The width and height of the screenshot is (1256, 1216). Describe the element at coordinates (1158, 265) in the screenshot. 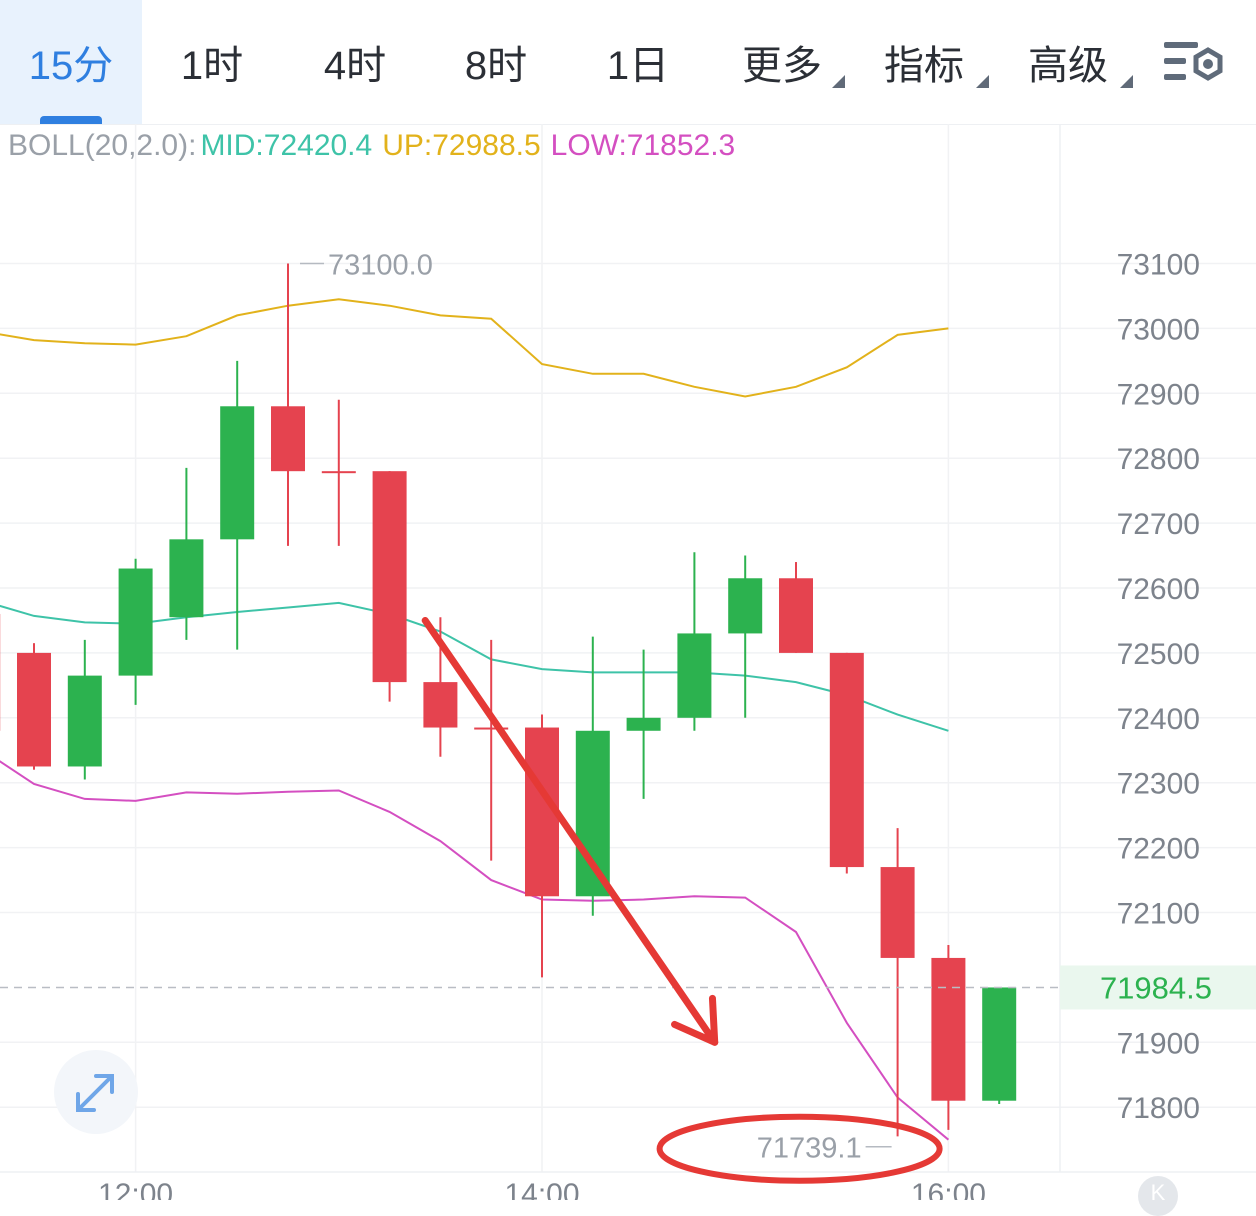

I see `y-tick-label: 73100` at that location.